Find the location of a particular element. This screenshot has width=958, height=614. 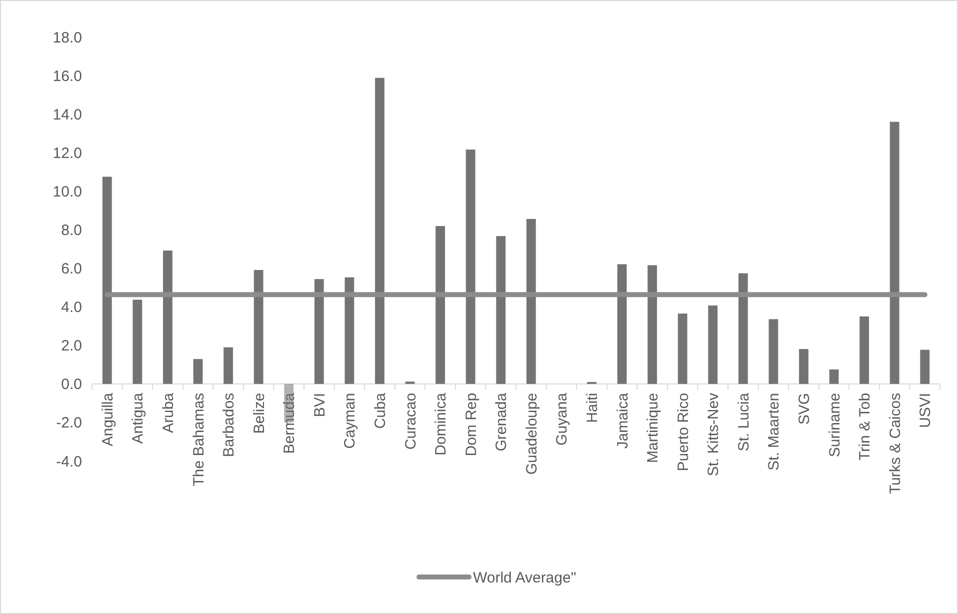

y-tick-label: 16.0 is located at coordinates (67, 76).